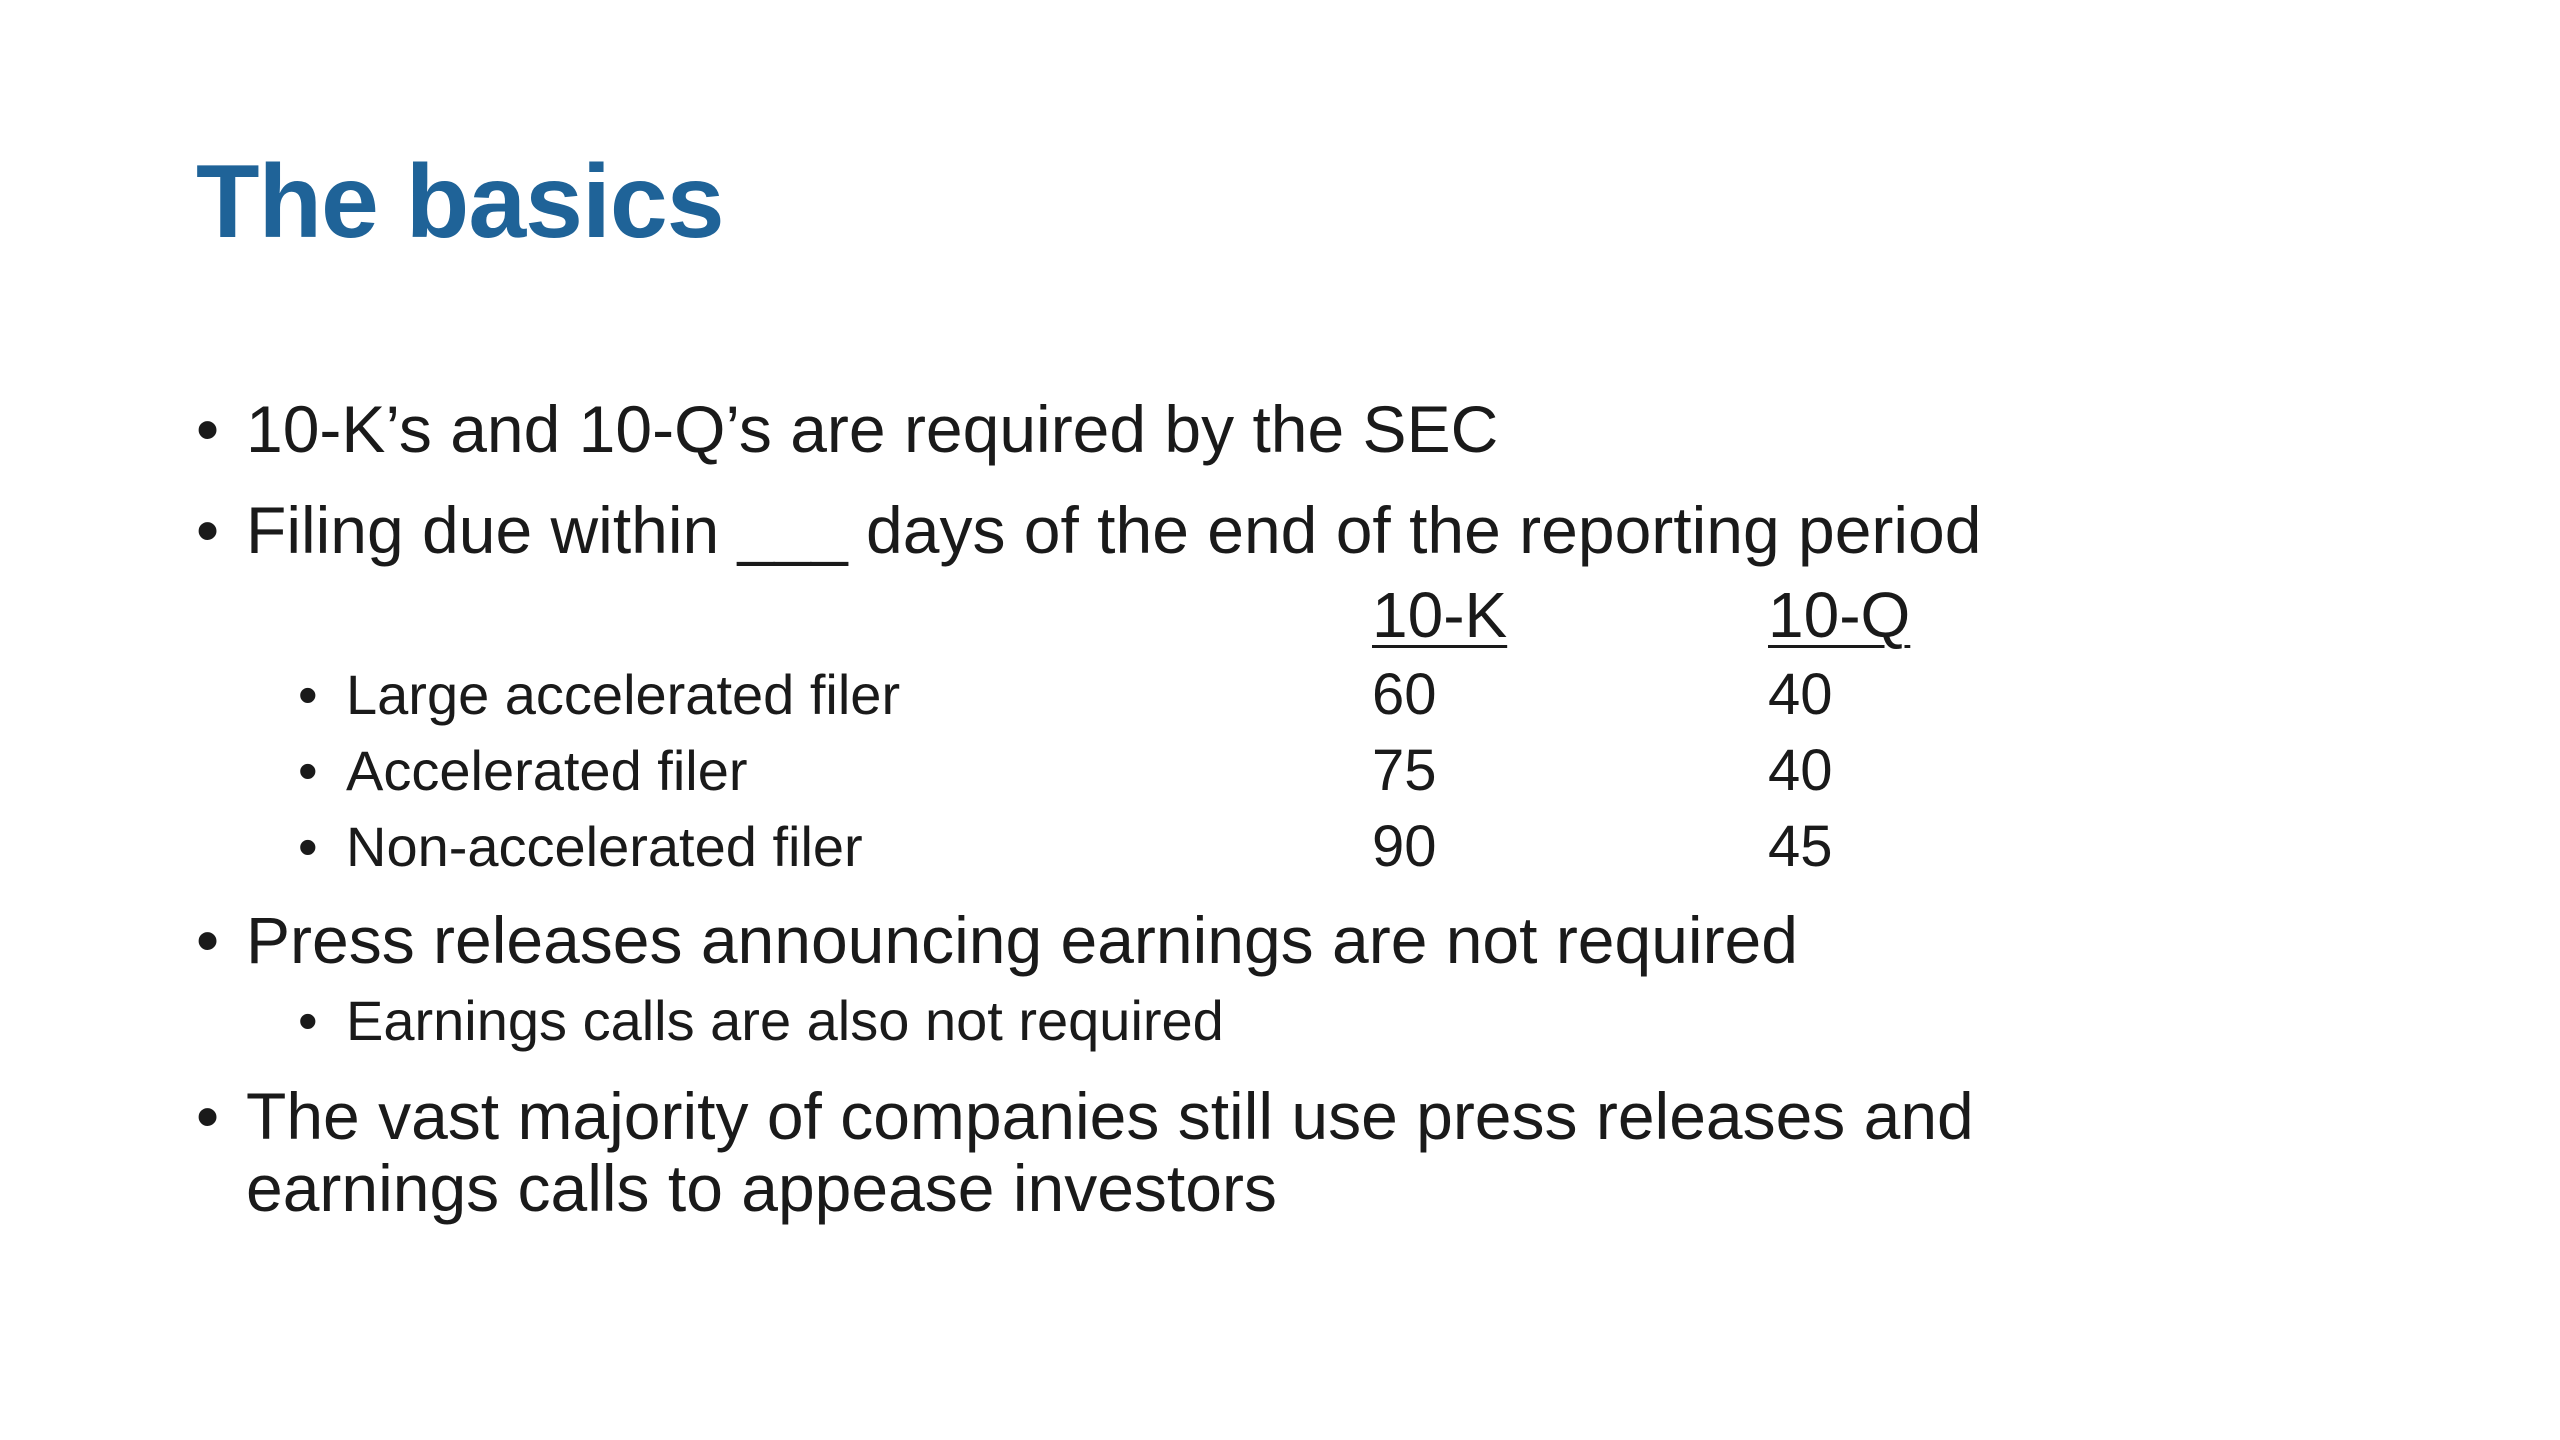  I want to click on filer-type-label: Non-accelerated filer, so click(604, 846).